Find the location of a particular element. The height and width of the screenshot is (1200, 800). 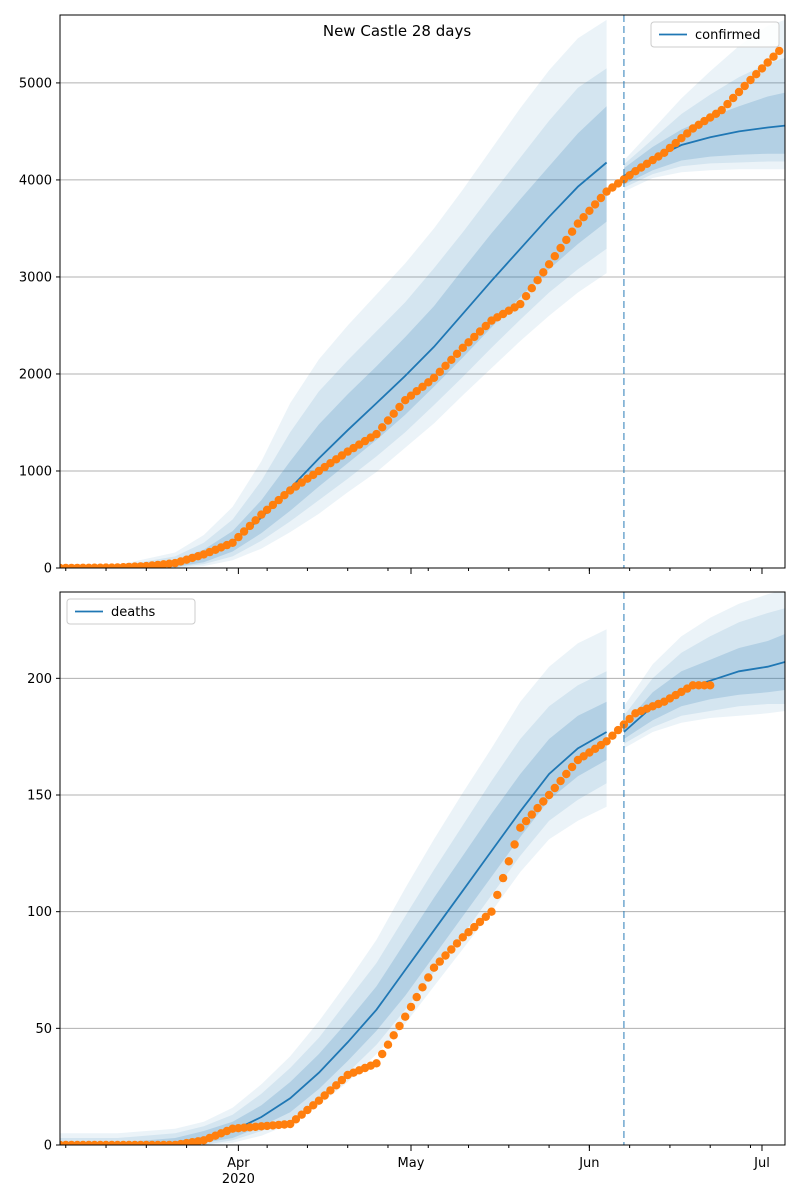

y-tick-label: 100 is located at coordinates (39, 912).